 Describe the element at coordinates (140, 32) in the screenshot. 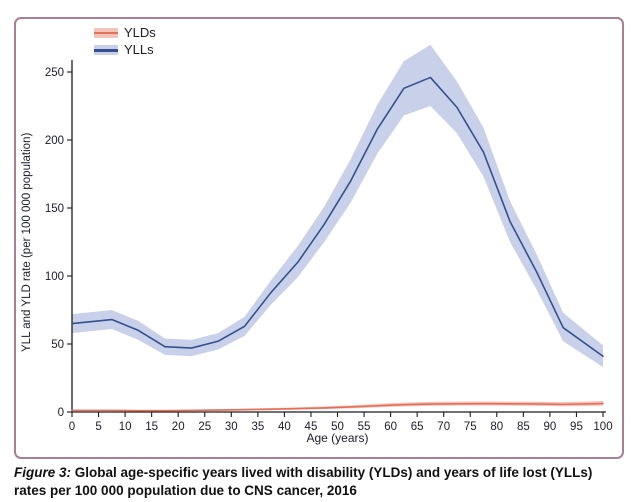

I see `legend-label-ylds: YLDs` at that location.